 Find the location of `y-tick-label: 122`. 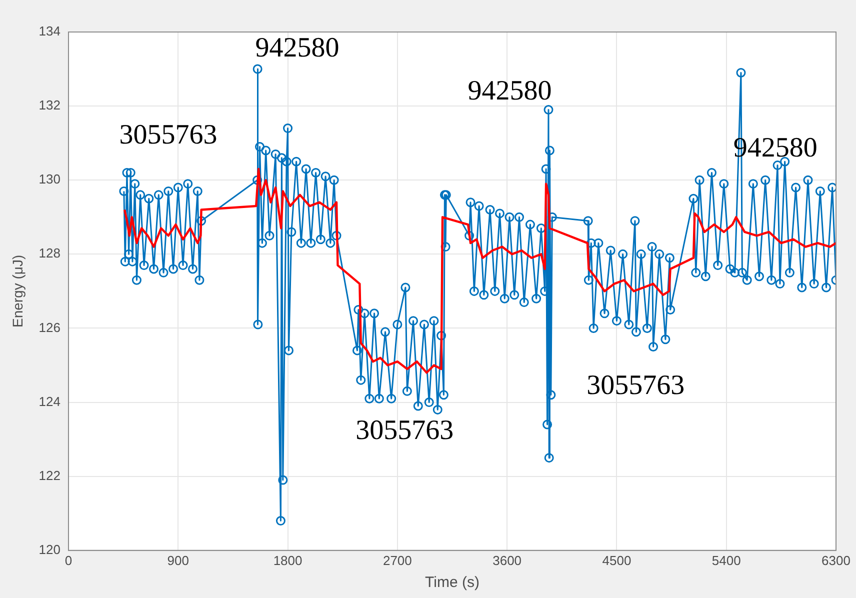

y-tick-label: 122 is located at coordinates (49, 475).